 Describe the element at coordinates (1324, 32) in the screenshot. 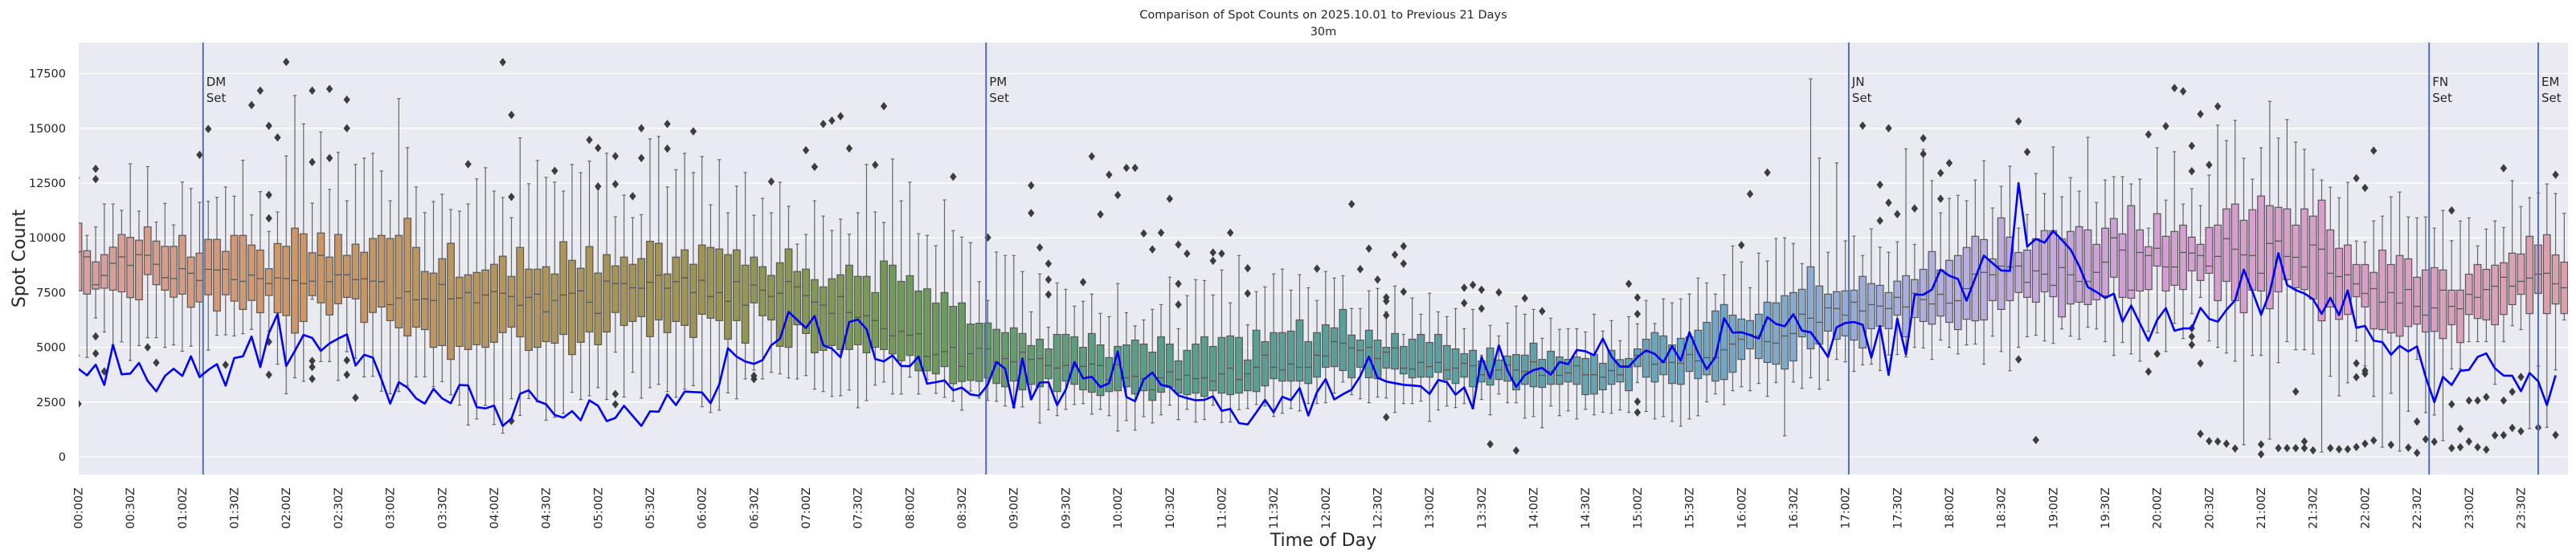

I see `chart-subtitle: 30m` at that location.